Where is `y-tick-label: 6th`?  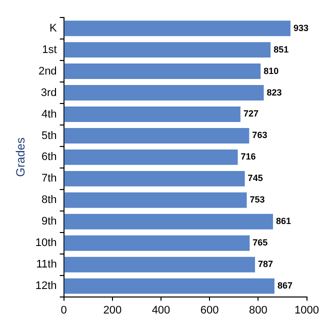 y-tick-label: 6th is located at coordinates (49, 157).